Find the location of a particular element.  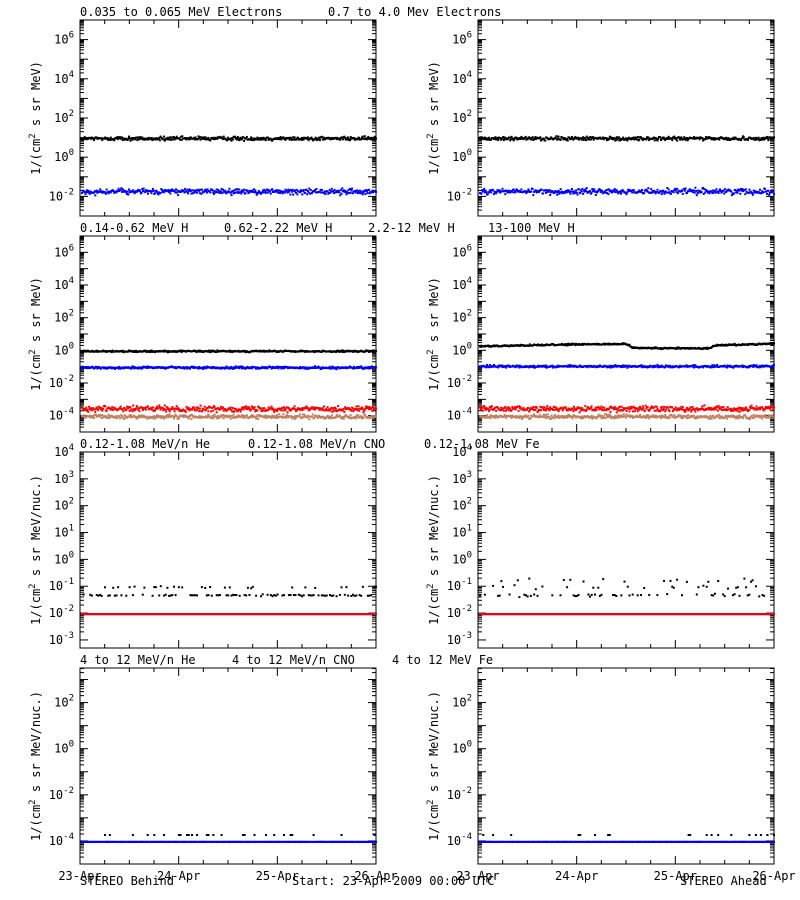

y-tick-label: 10² is located at coordinates (462, 317).